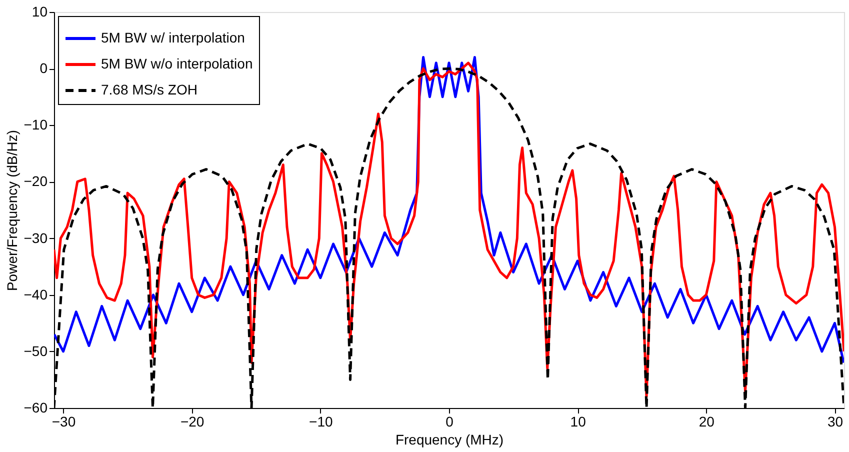 The width and height of the screenshot is (849, 452). What do you see at coordinates (177, 64) in the screenshot?
I see `legend-label: 5M BW w/o interpolation` at bounding box center [177, 64].